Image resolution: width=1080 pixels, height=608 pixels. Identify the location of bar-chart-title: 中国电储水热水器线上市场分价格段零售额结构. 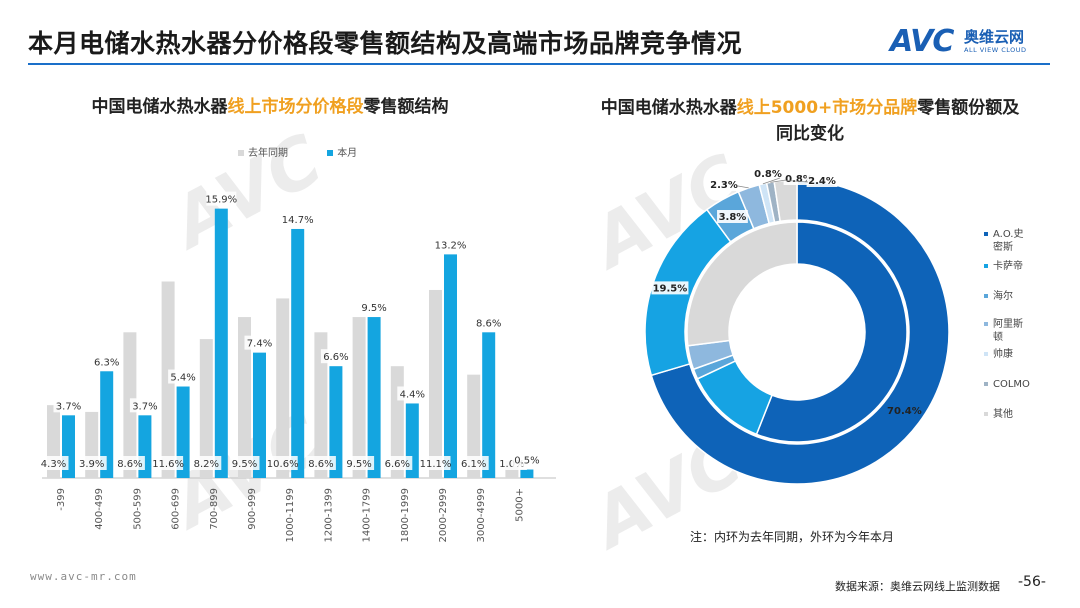
(270, 107).